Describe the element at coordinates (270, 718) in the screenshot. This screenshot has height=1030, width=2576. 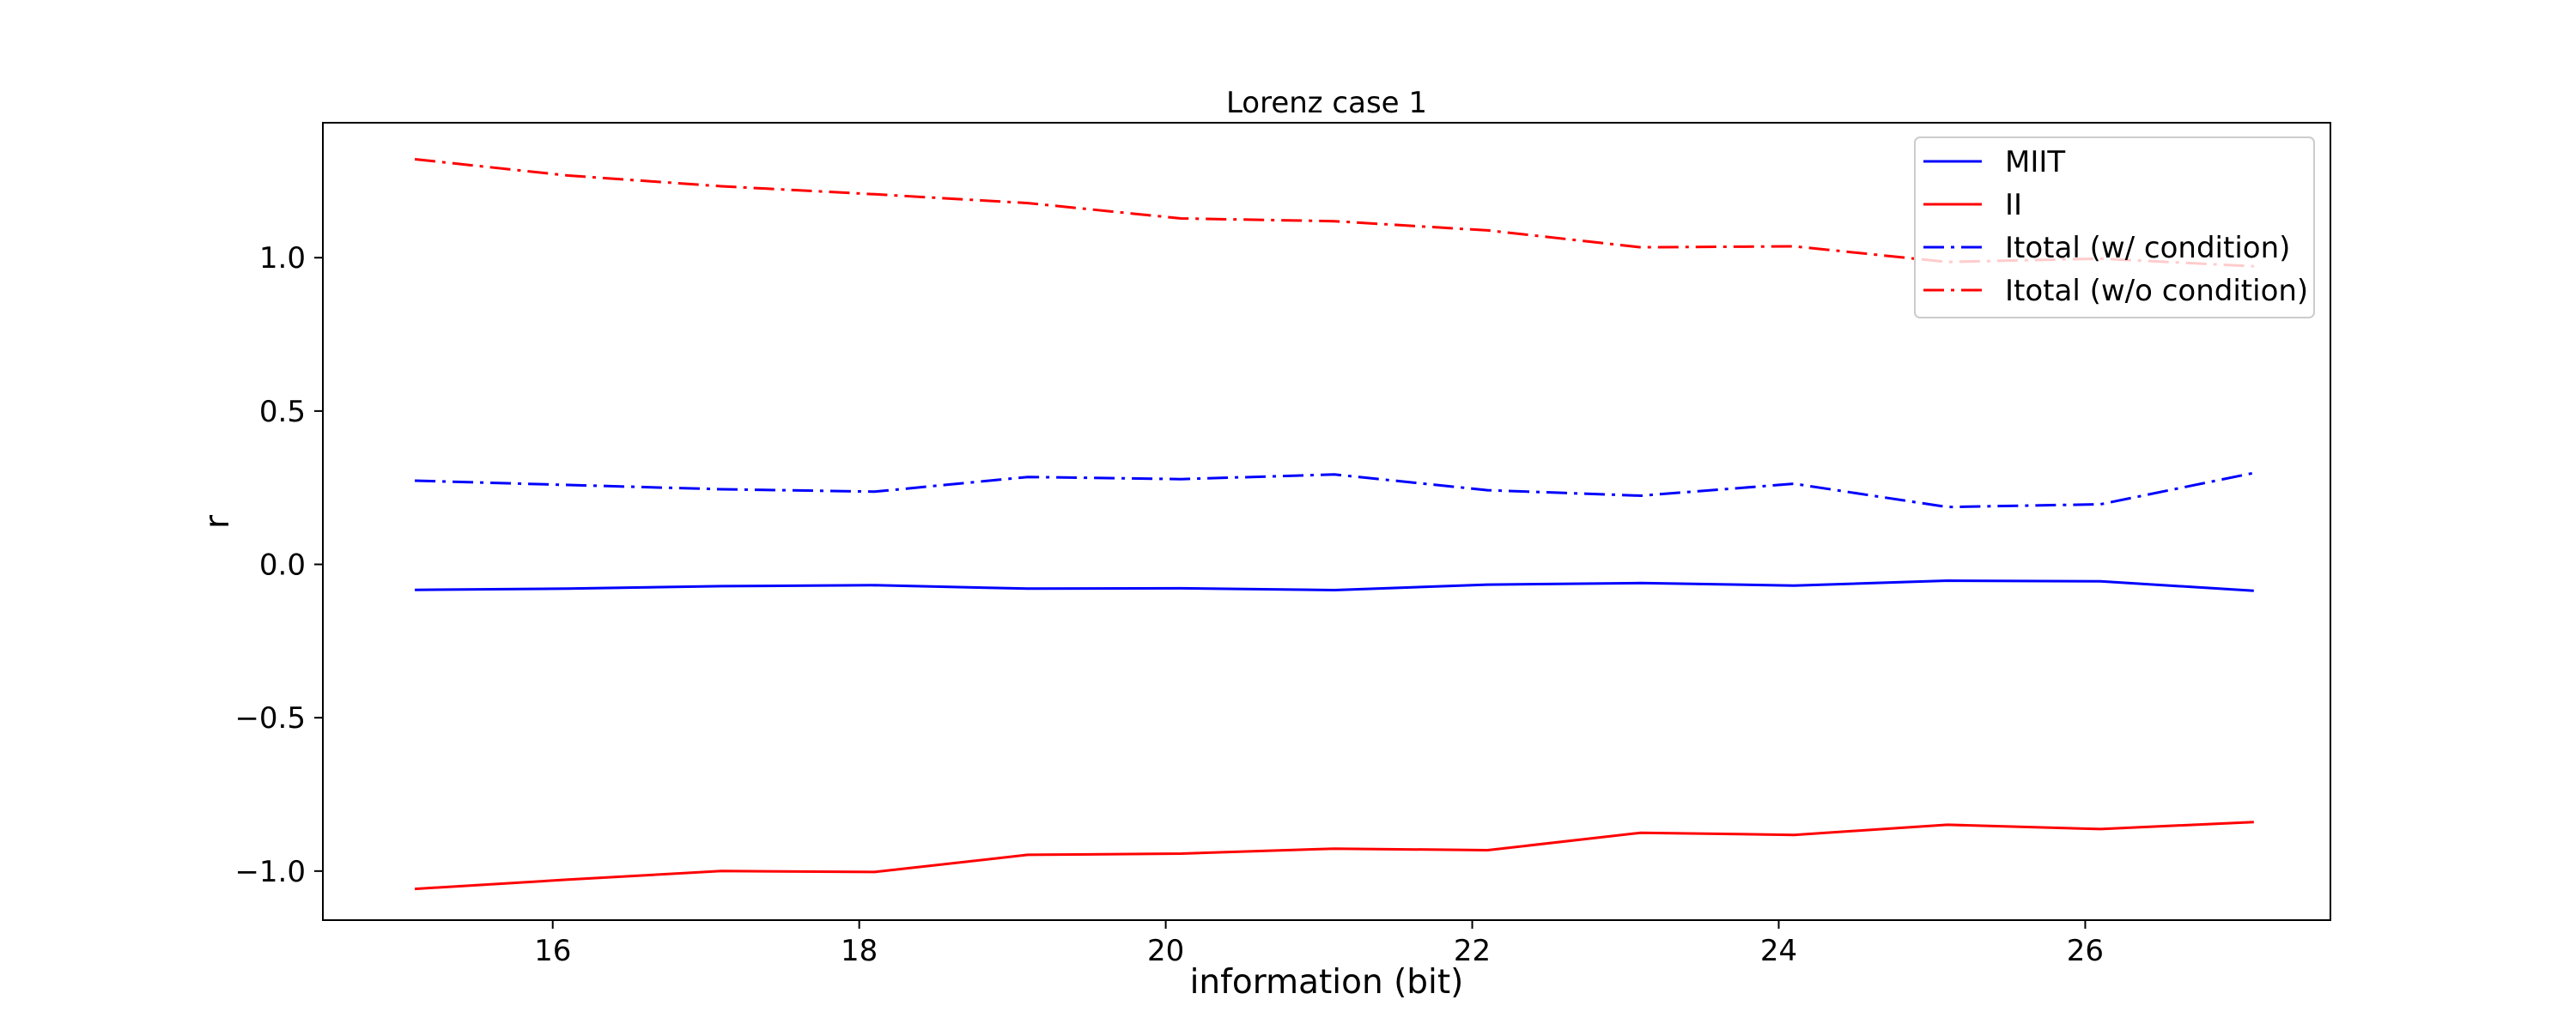
I see `y-tick-label: −0.5` at that location.